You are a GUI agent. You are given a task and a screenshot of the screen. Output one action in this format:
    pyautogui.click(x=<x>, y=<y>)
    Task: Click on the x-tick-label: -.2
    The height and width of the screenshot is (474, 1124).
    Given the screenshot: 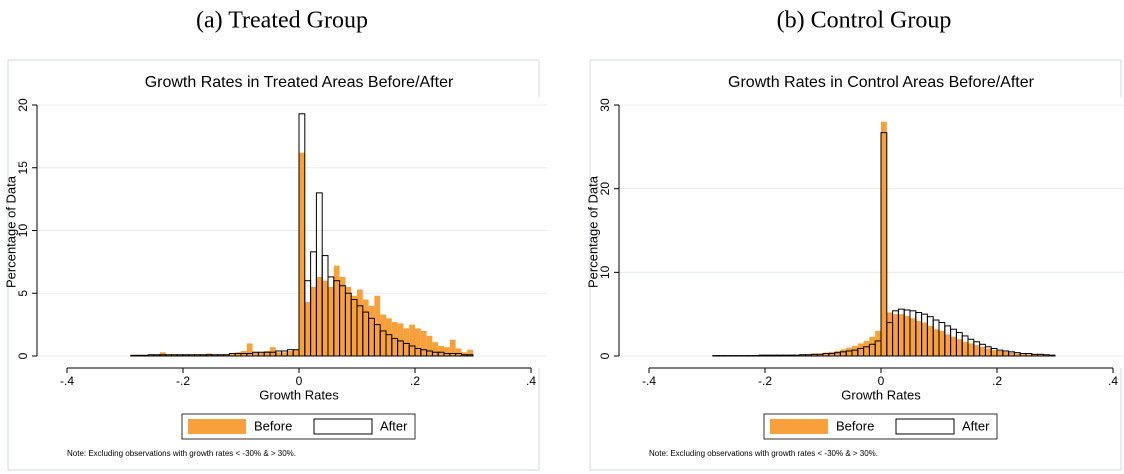 What is the action you would take?
    pyautogui.click(x=183, y=381)
    